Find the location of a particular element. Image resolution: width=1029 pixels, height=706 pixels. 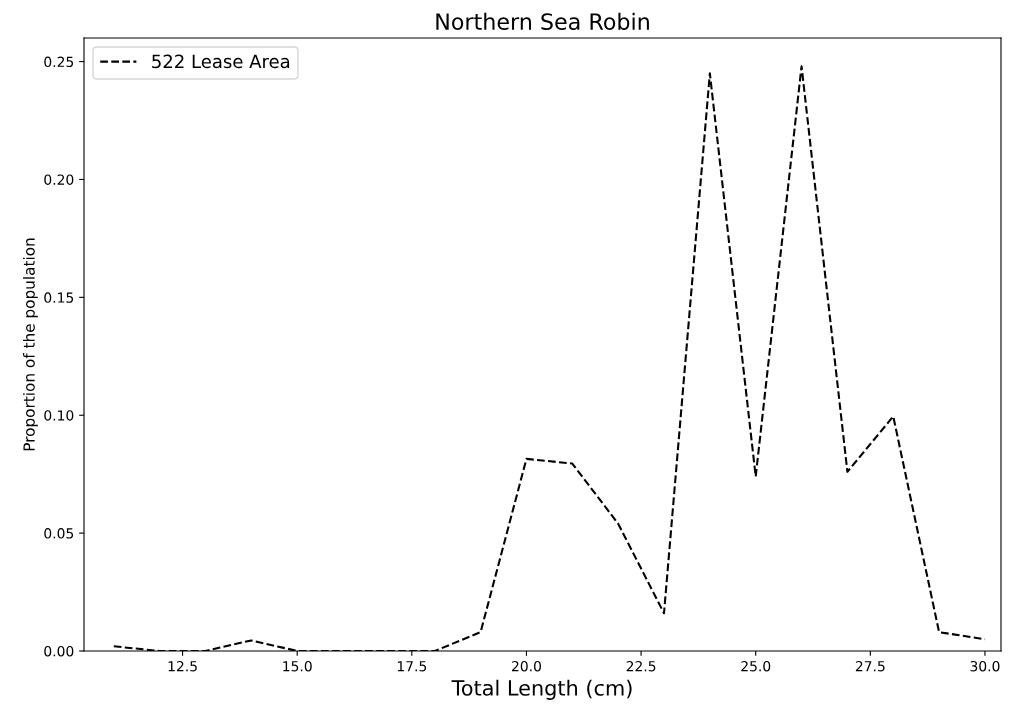

x-tick-label: 25.0 is located at coordinates (756, 666).